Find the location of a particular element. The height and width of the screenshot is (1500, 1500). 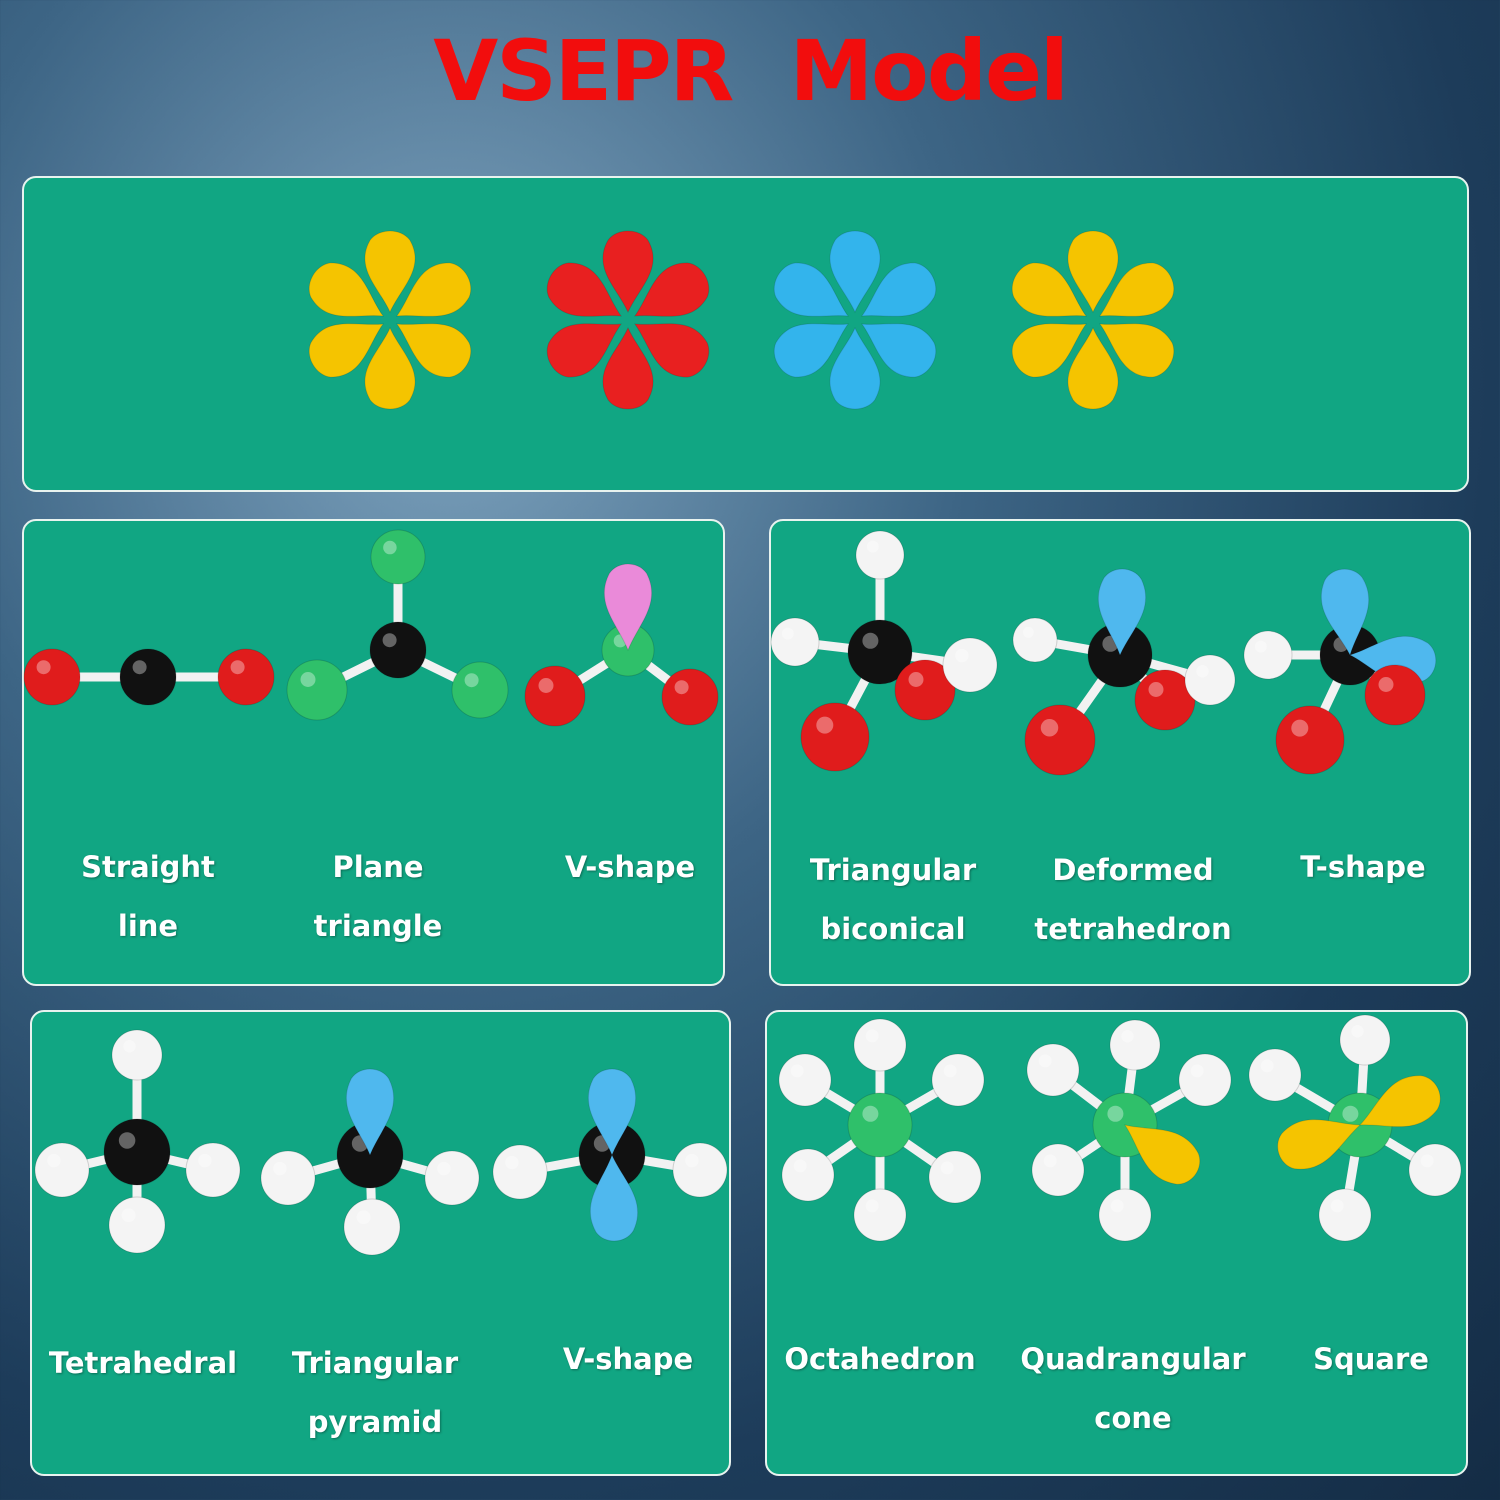

label-line: pyramid is located at coordinates (375, 1422).